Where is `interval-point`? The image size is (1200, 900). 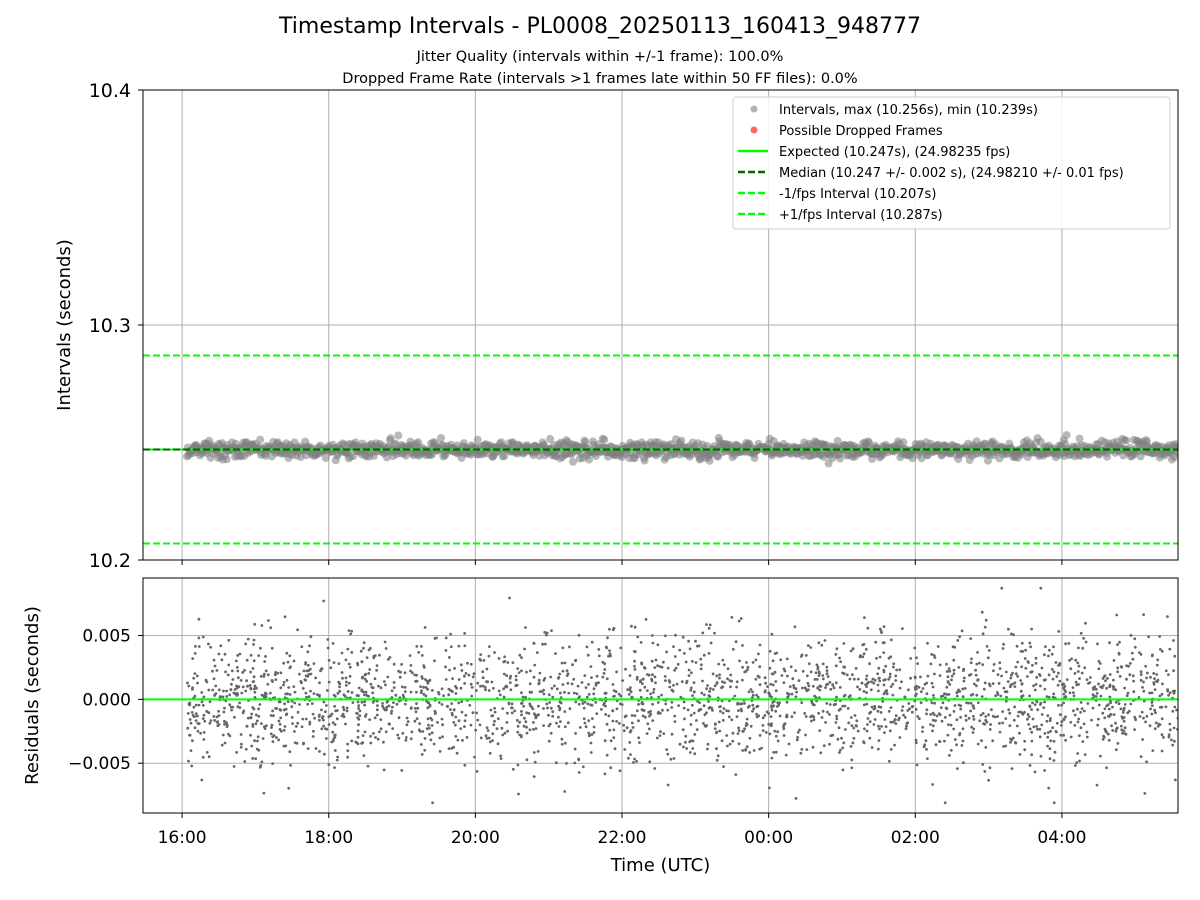 interval-point is located at coordinates (504, 456).